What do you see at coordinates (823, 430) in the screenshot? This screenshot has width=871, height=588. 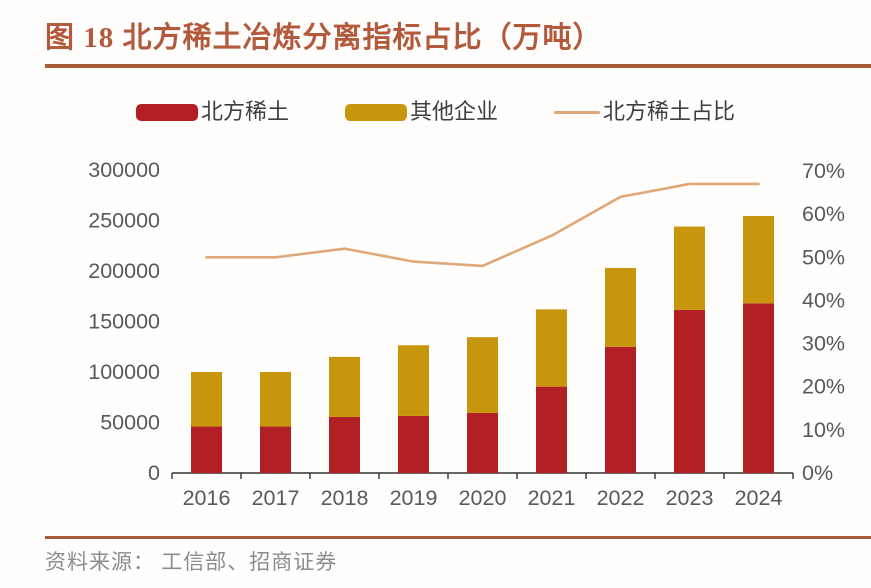 I see `right-axis-tick-10%: 10%` at bounding box center [823, 430].